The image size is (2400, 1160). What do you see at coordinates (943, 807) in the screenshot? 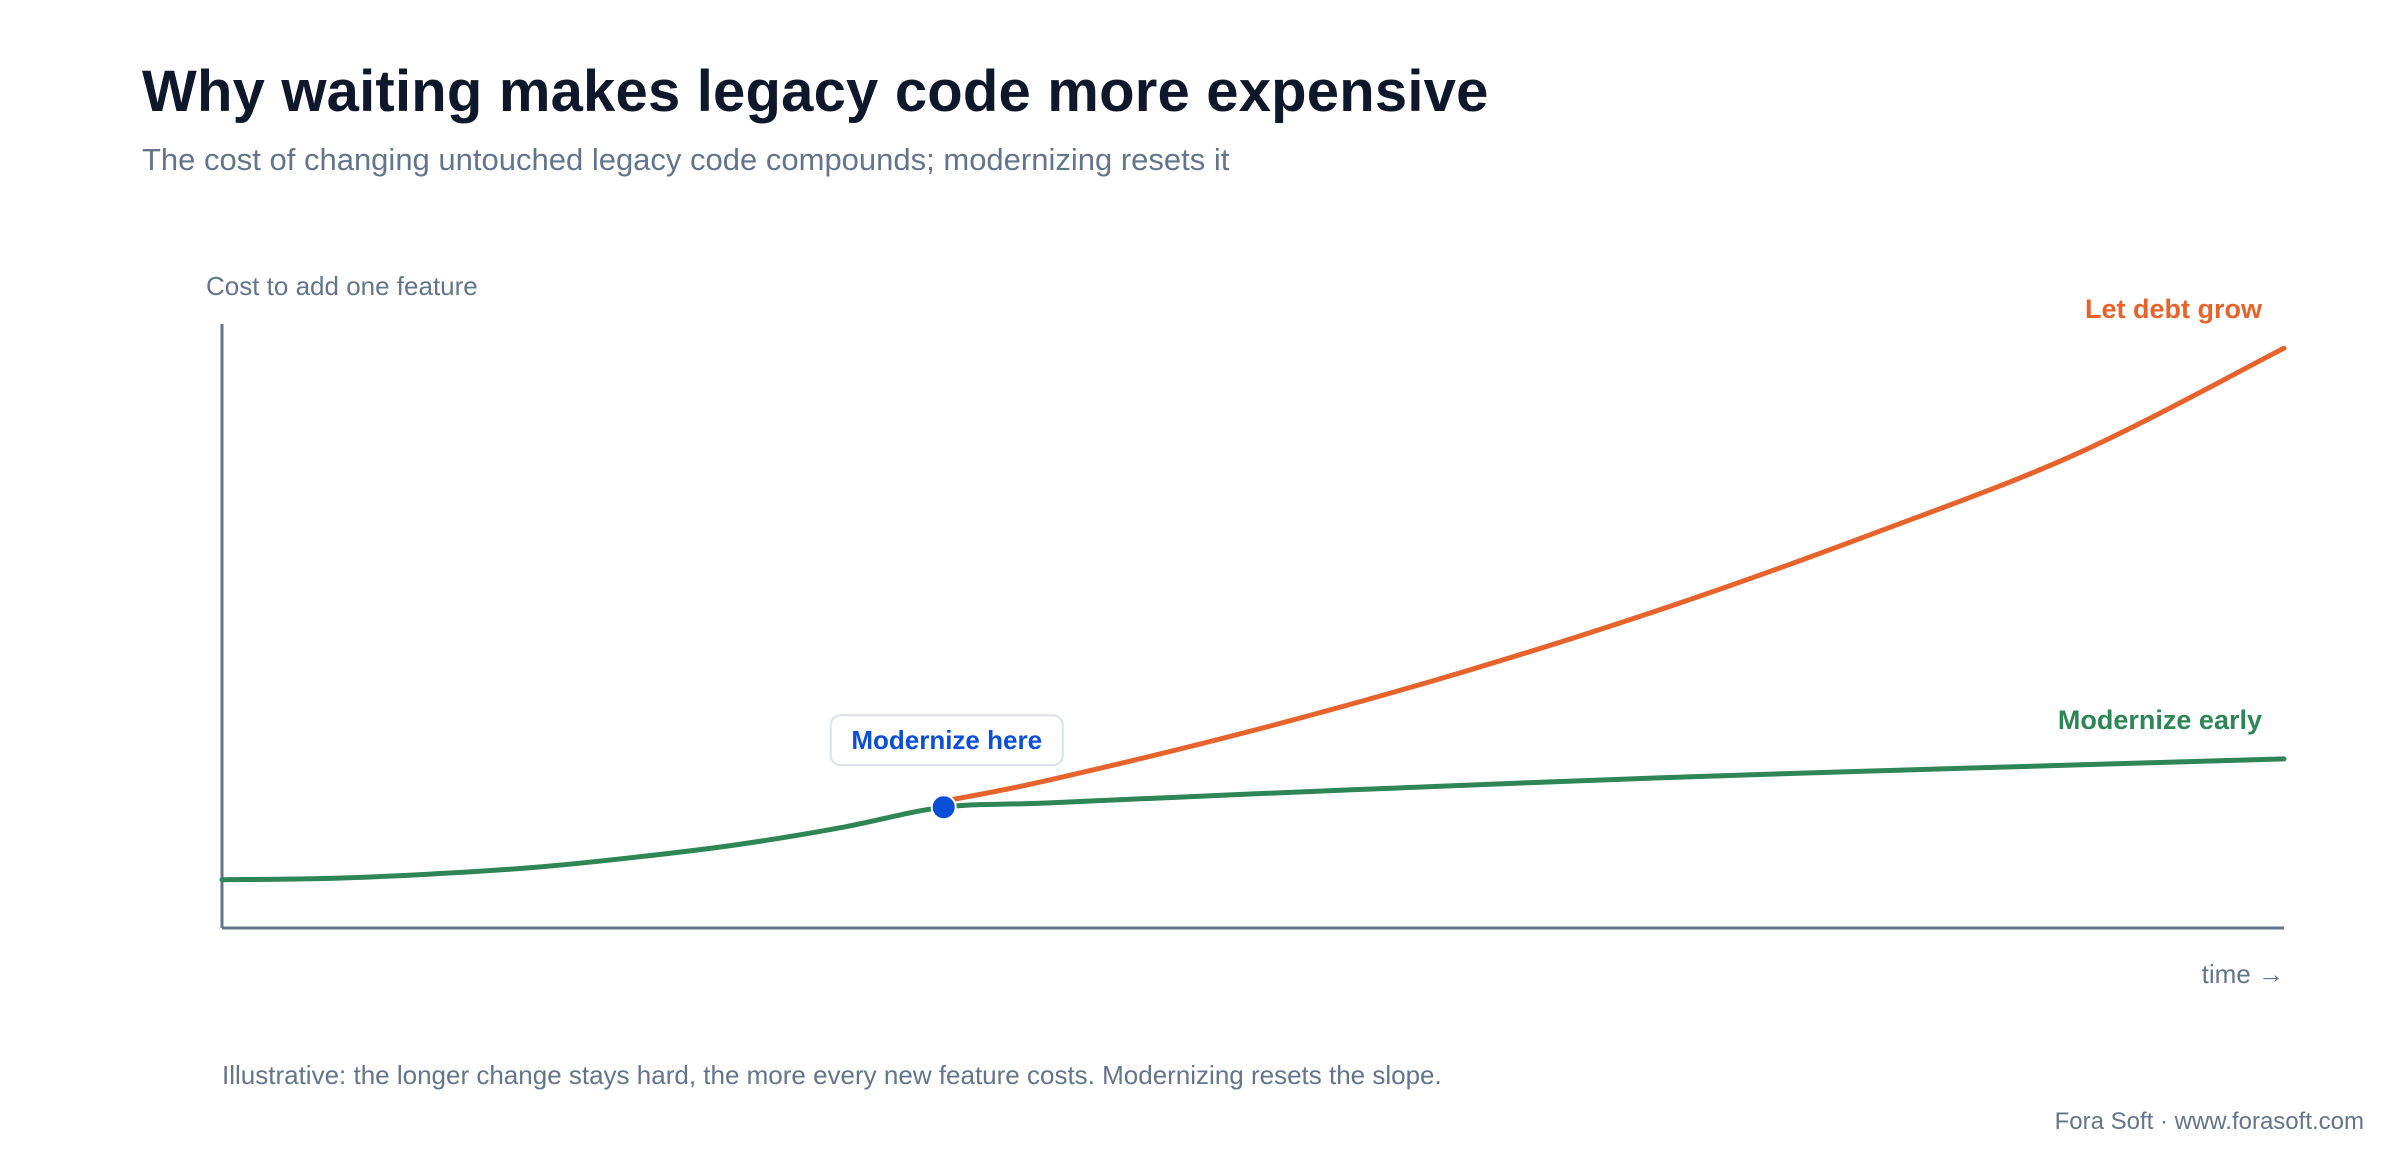
I see `modernize-point-marker` at bounding box center [943, 807].